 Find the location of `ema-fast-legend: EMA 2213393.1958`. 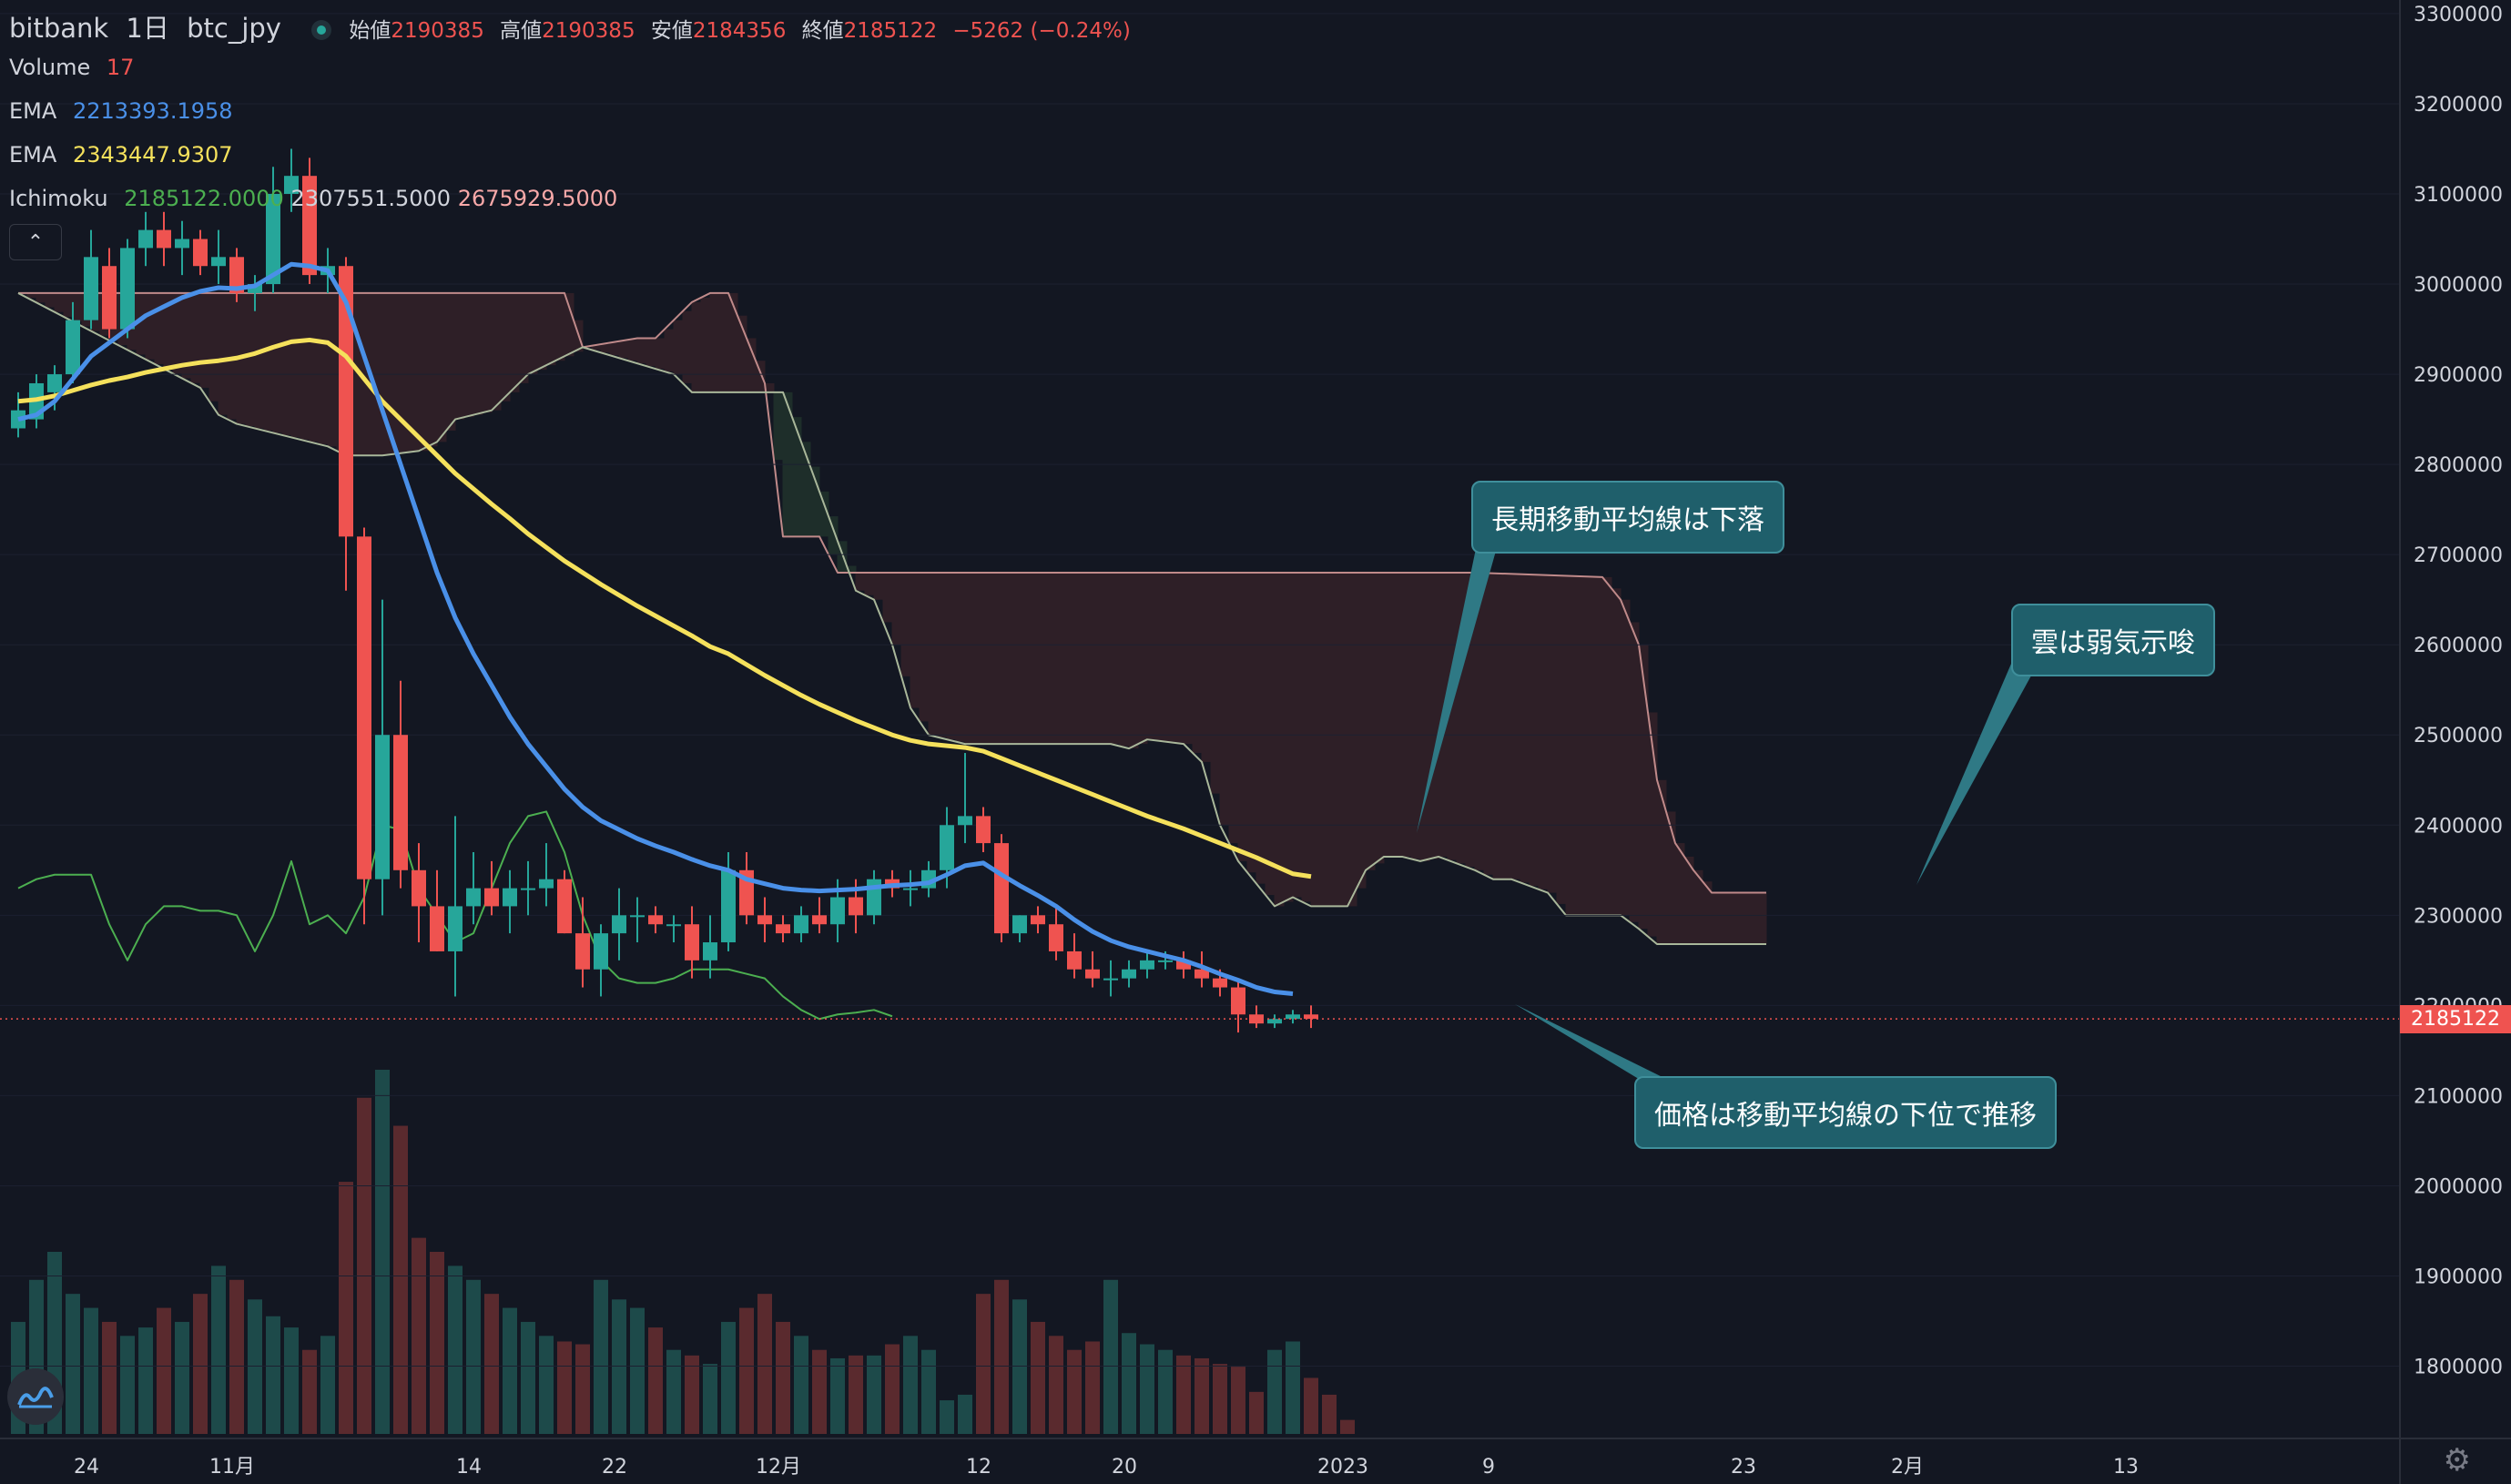

ema-fast-legend: EMA 2213393.1958 is located at coordinates (125, 111).